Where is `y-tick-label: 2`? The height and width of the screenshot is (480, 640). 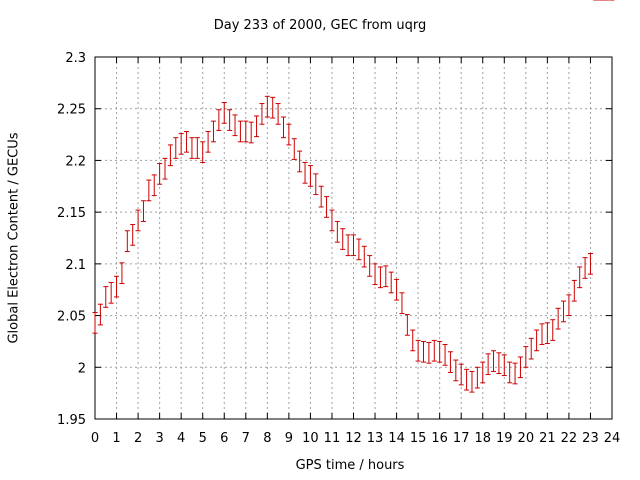
y-tick-label: 2 is located at coordinates (82, 368).